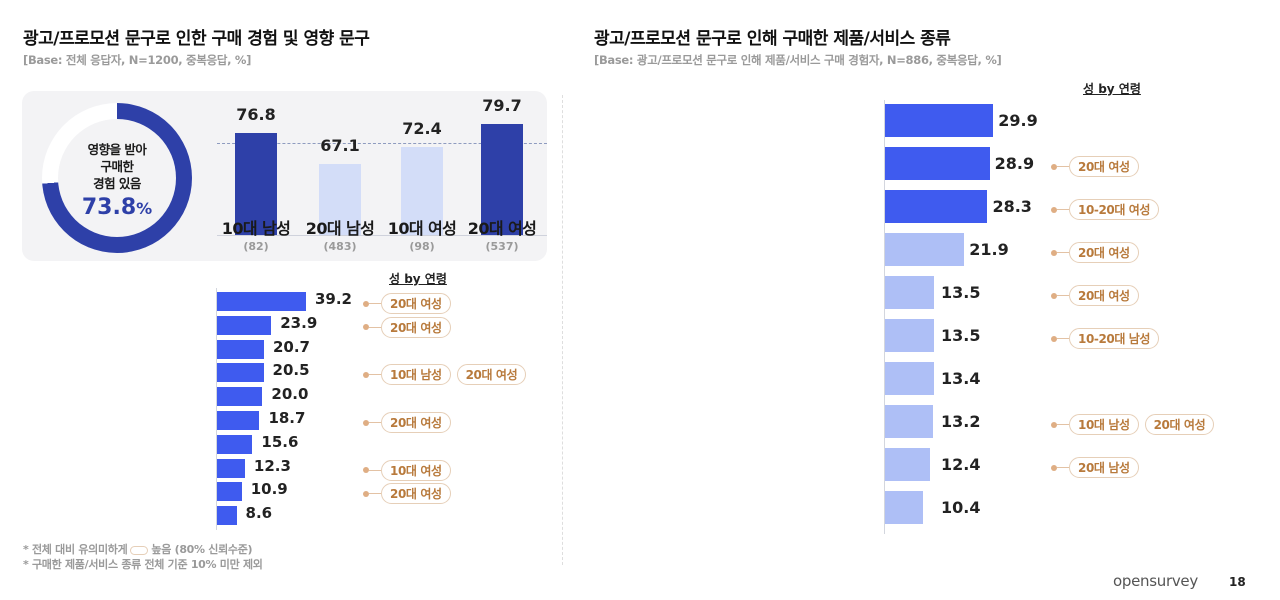 This screenshot has height=600, width=1280. I want to click on left-legend-head: 성 by 연령, so click(418, 279).